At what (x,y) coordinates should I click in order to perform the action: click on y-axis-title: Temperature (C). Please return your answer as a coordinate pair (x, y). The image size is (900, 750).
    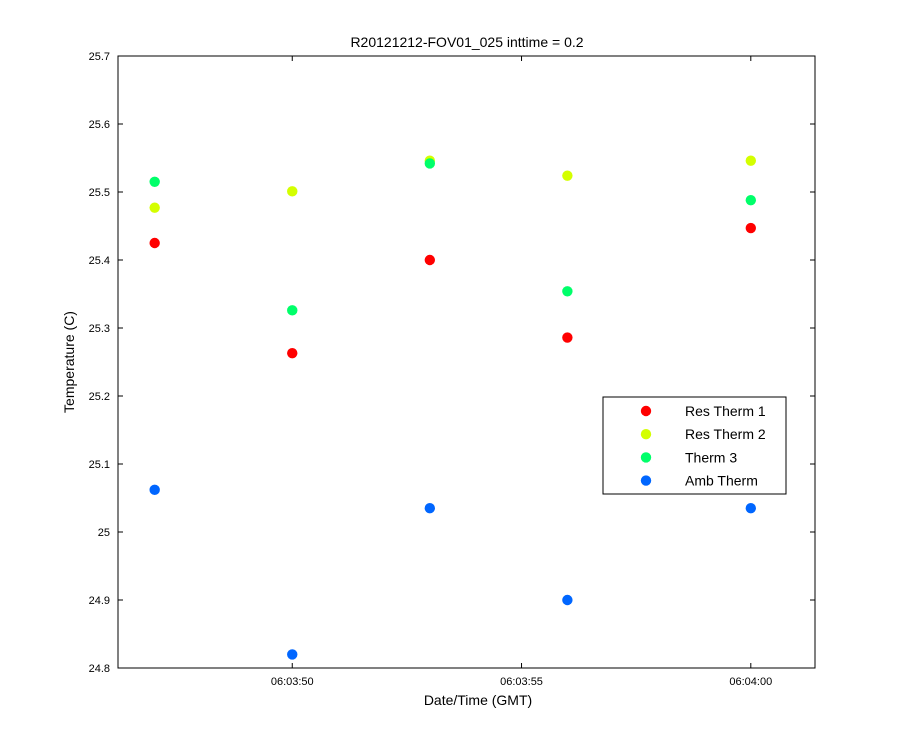
    Looking at the image, I should click on (69, 362).